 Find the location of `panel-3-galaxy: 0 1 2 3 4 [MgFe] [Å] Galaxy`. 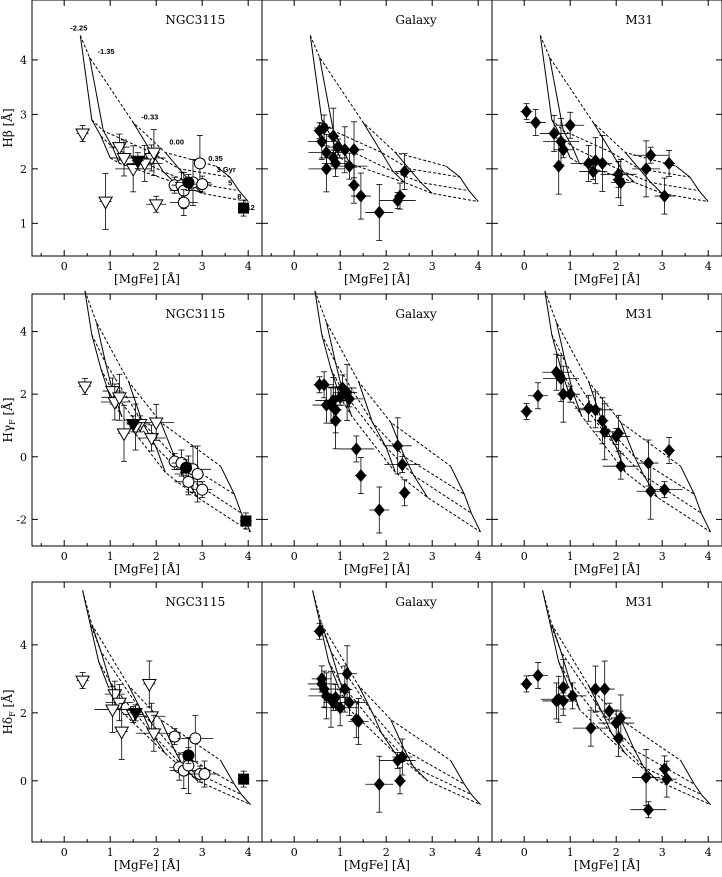

panel-3-galaxy: 0 1 2 3 4 [MgFe] [Å] Galaxy is located at coordinates (377, 726).